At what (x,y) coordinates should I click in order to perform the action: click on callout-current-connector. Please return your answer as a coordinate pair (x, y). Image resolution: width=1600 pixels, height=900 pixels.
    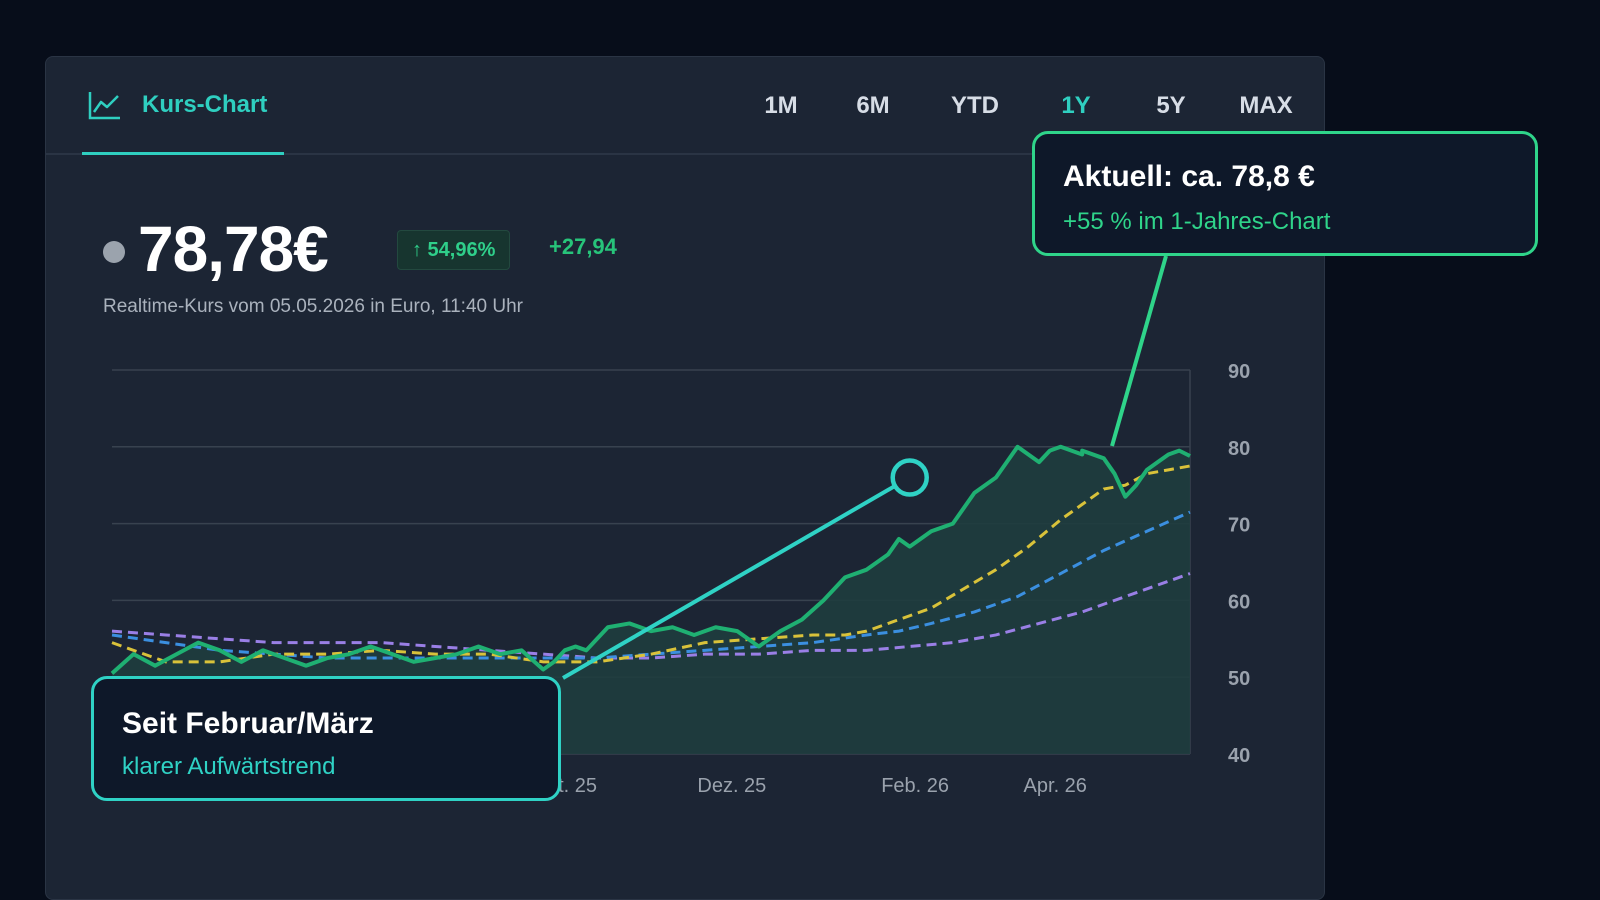
    Looking at the image, I should click on (1139, 351).